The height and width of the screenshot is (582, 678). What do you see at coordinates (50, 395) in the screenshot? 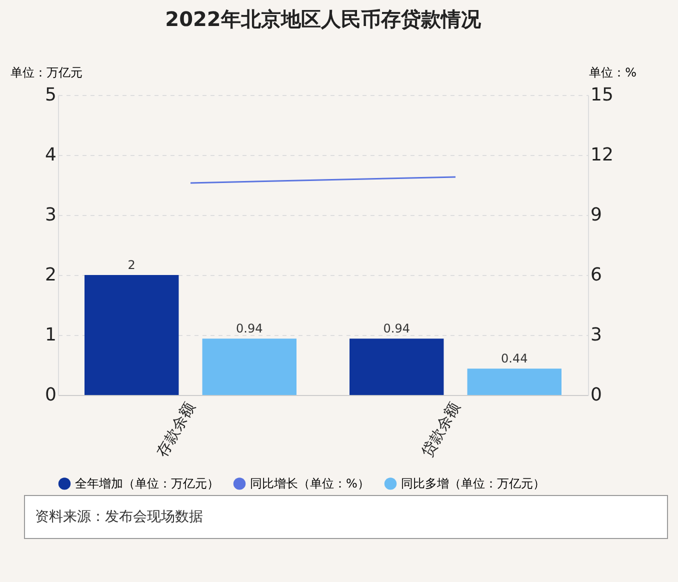
I see `y-tick-label: 0` at bounding box center [50, 395].